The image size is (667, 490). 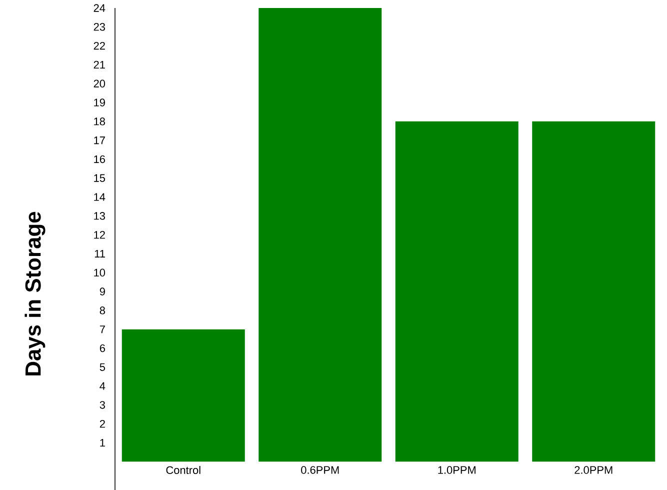 What do you see at coordinates (99, 64) in the screenshot?
I see `y-tick-label: 21` at bounding box center [99, 64].